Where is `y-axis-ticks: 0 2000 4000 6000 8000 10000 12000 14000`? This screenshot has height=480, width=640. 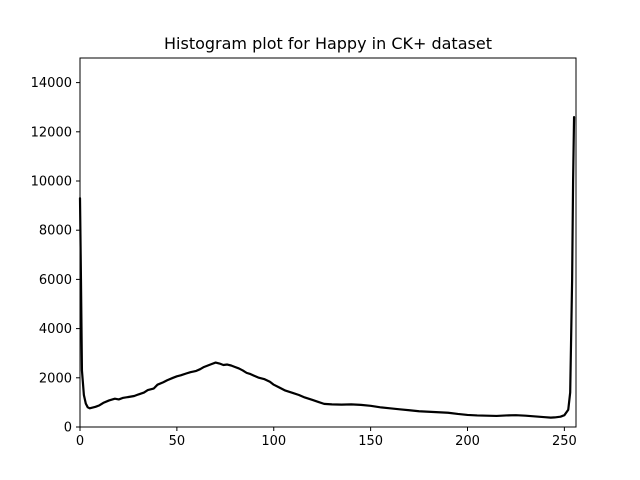
y-axis-ticks: 0 2000 4000 6000 8000 10000 12000 14000 is located at coordinates (55, 256).